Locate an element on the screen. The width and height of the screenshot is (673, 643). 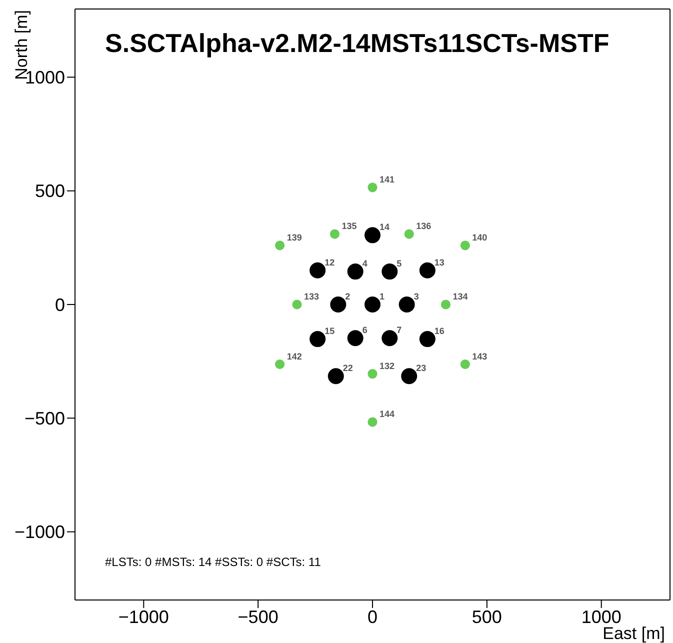
annotation: 13 is located at coordinates (439, 262).